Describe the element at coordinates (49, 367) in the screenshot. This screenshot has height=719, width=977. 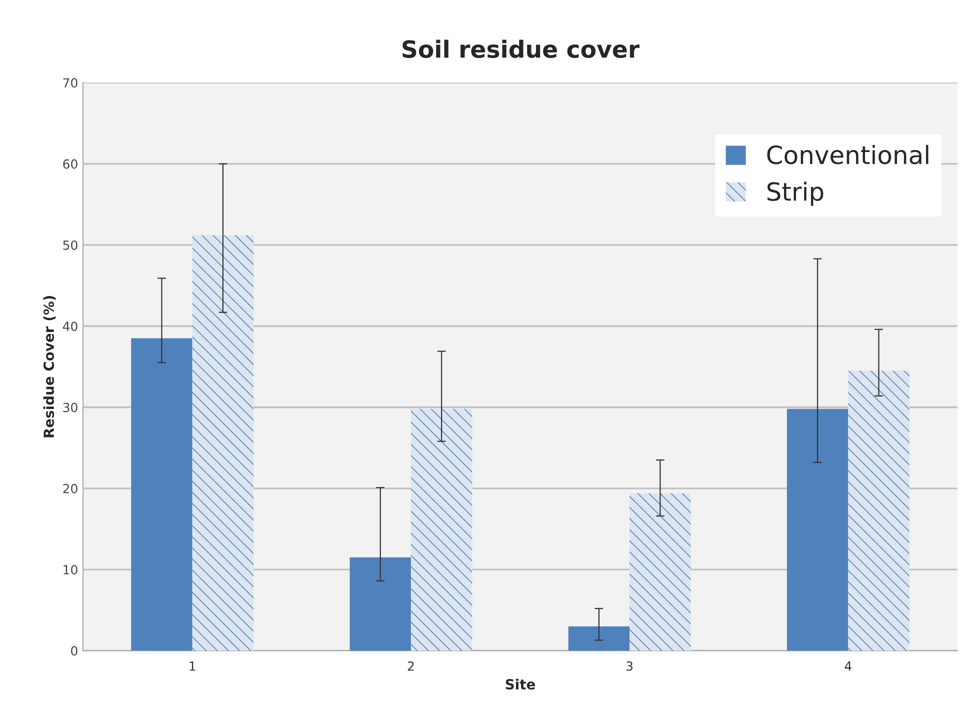
I see `y-axis-title: Residue Cover (%)` at that location.